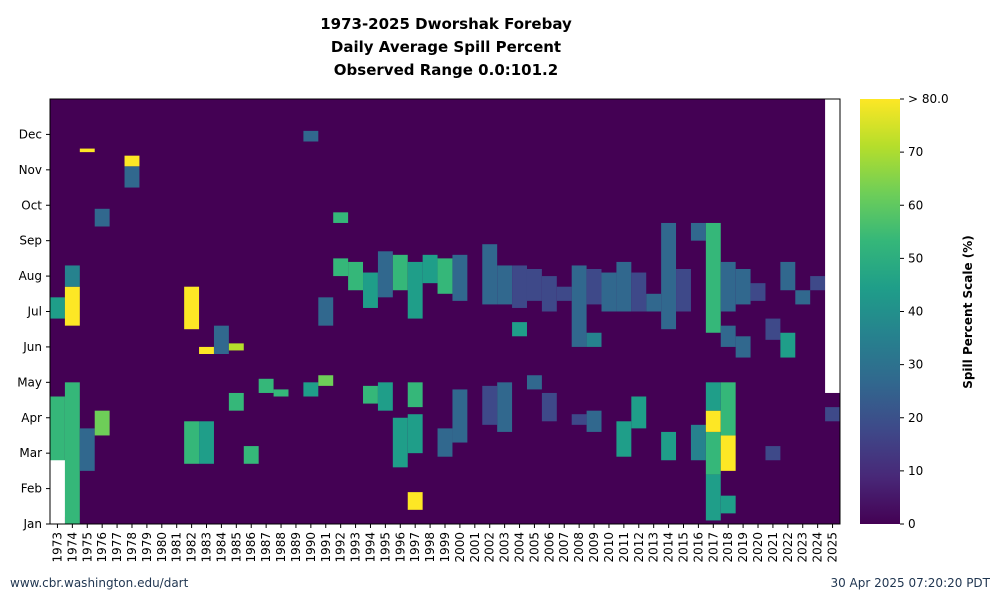 The image size is (1000, 600). I want to click on y-tick-label-Jul: Jul, so click(34, 312).